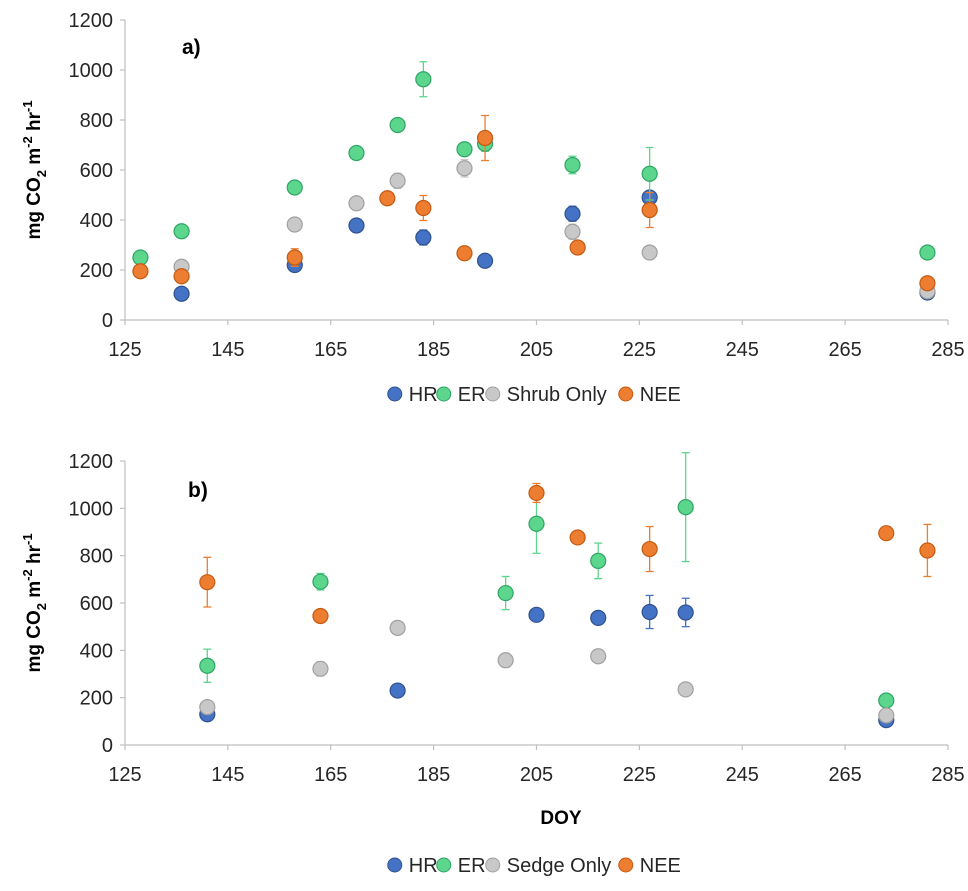 Image resolution: width=968 pixels, height=891 pixels. What do you see at coordinates (660, 866) in the screenshot?
I see `legend-label: NEE` at bounding box center [660, 866].